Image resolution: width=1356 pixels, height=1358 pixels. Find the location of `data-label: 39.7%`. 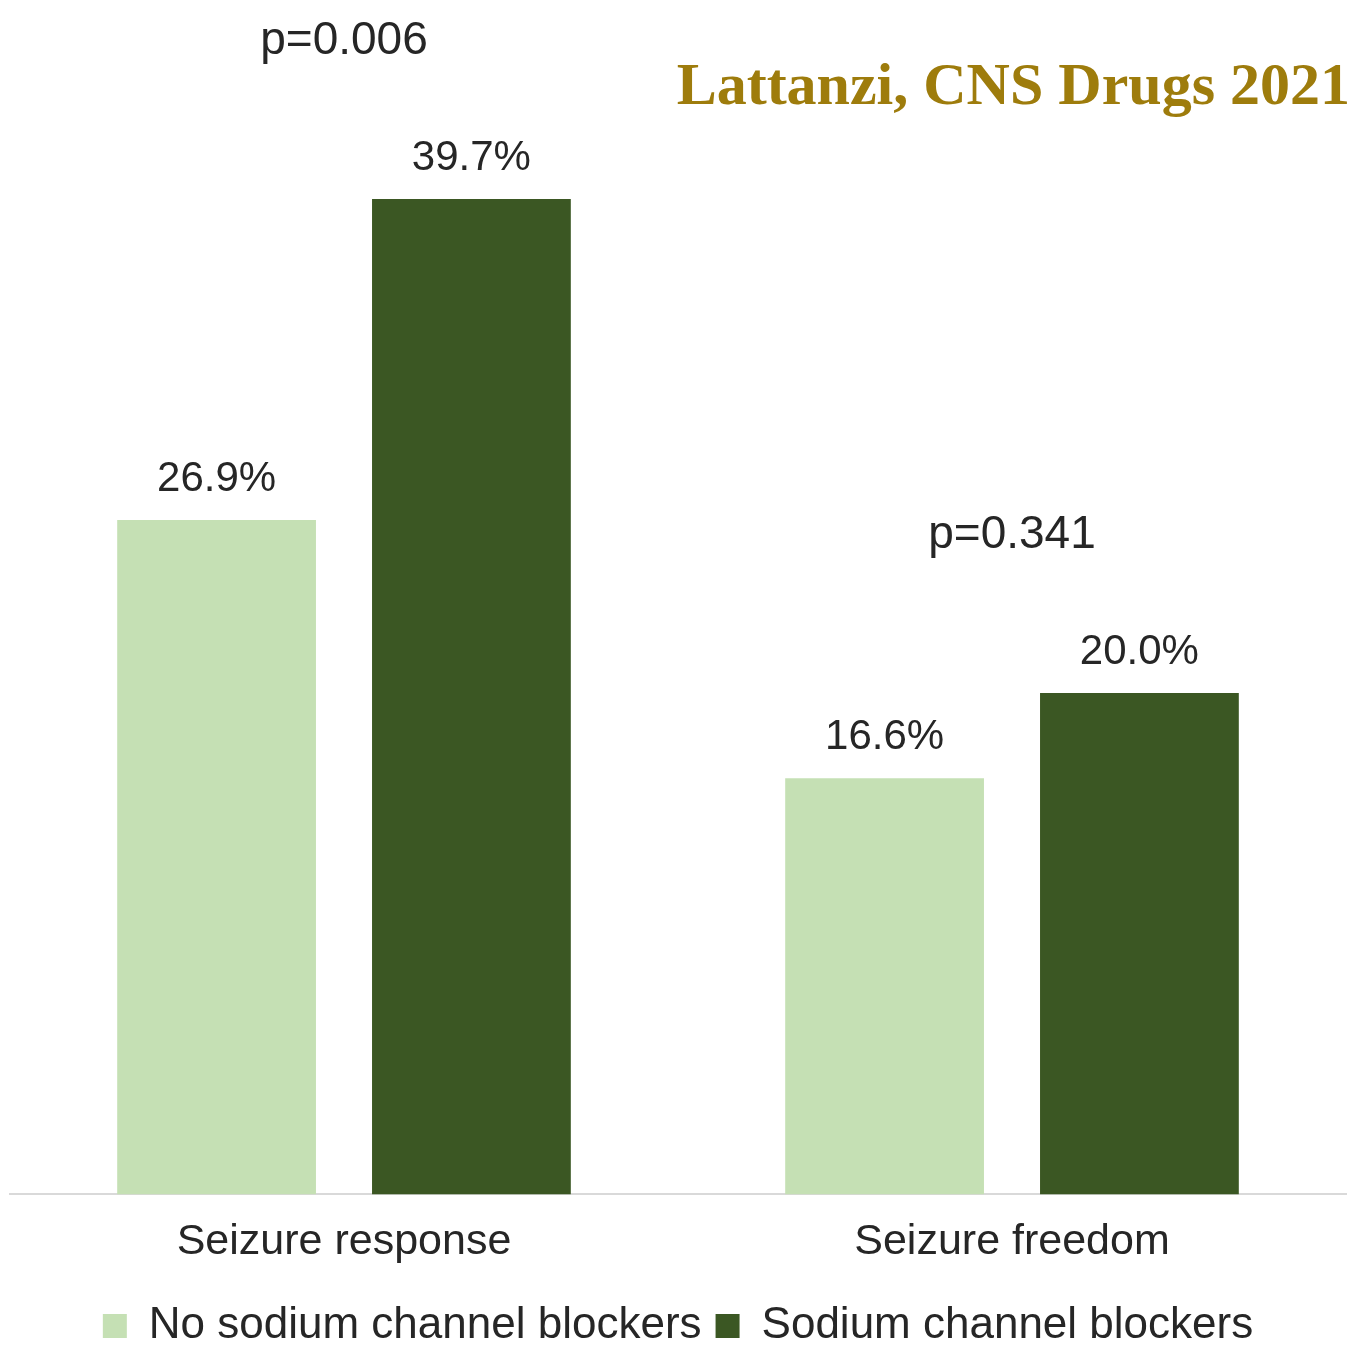

data-label: 39.7% is located at coordinates (471, 155).